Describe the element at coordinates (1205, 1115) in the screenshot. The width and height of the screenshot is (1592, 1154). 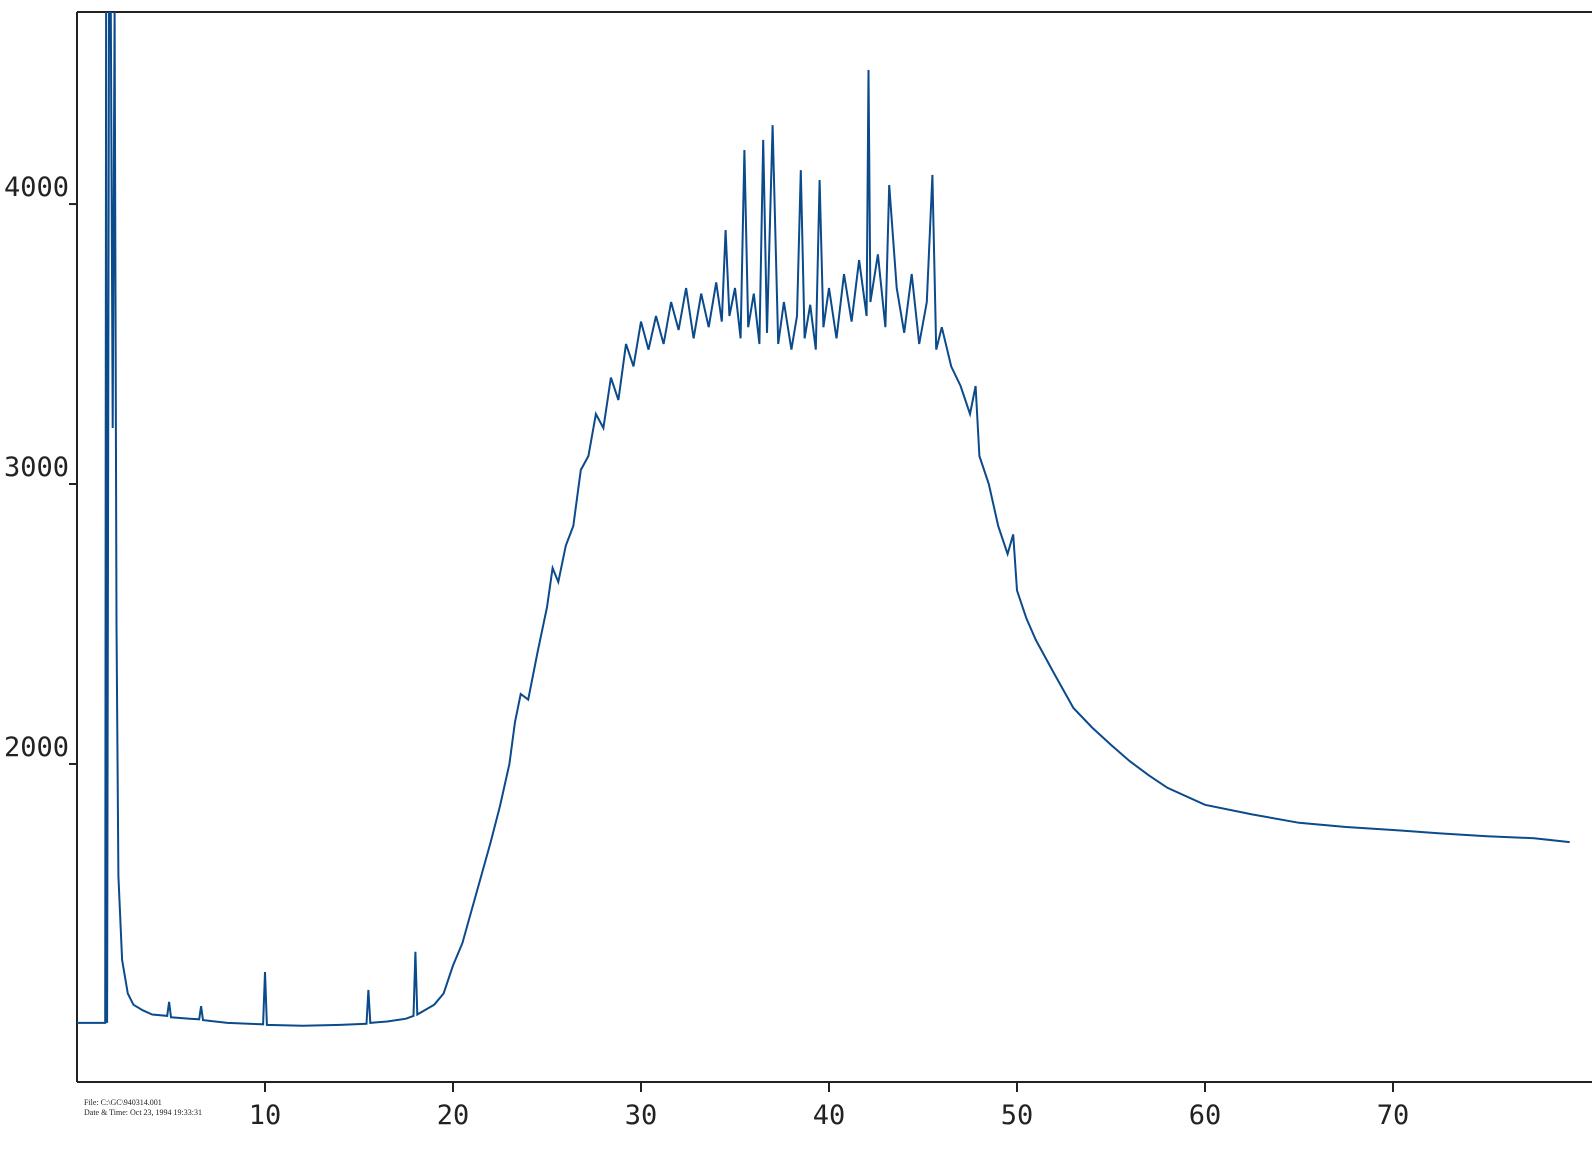
I see `x-tick-label: 60` at that location.